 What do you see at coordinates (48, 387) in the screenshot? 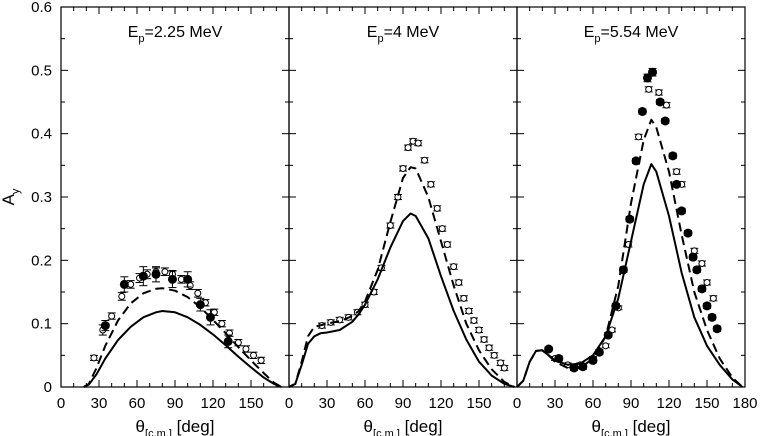
I see `y-tick-label: 0` at bounding box center [48, 387].